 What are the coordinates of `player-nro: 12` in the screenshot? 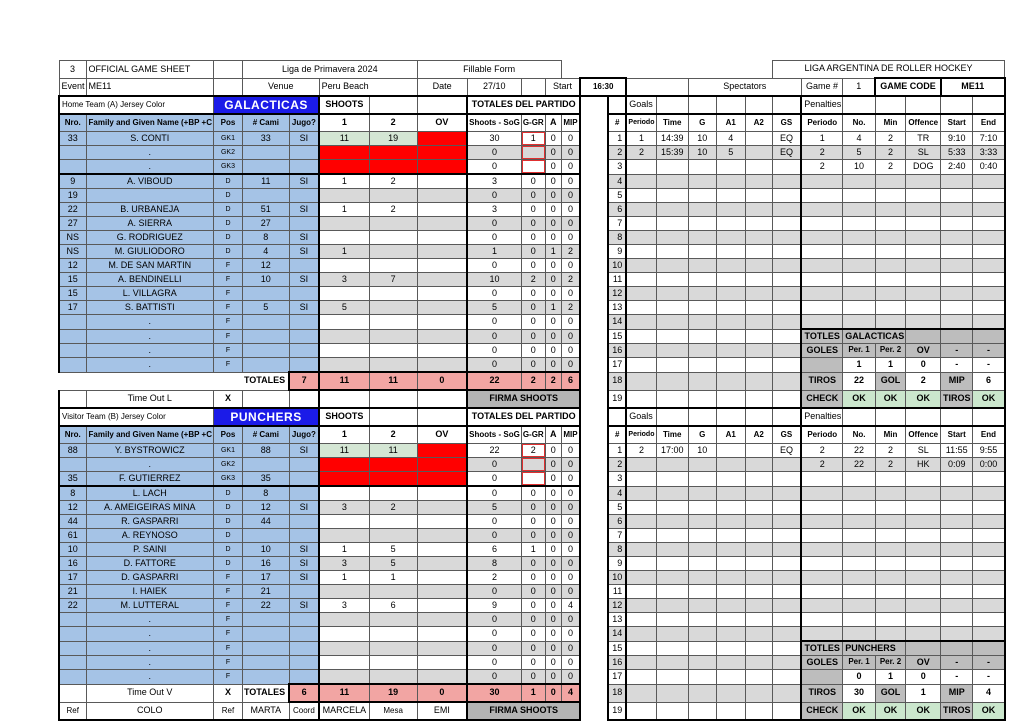 It's located at (72, 507).